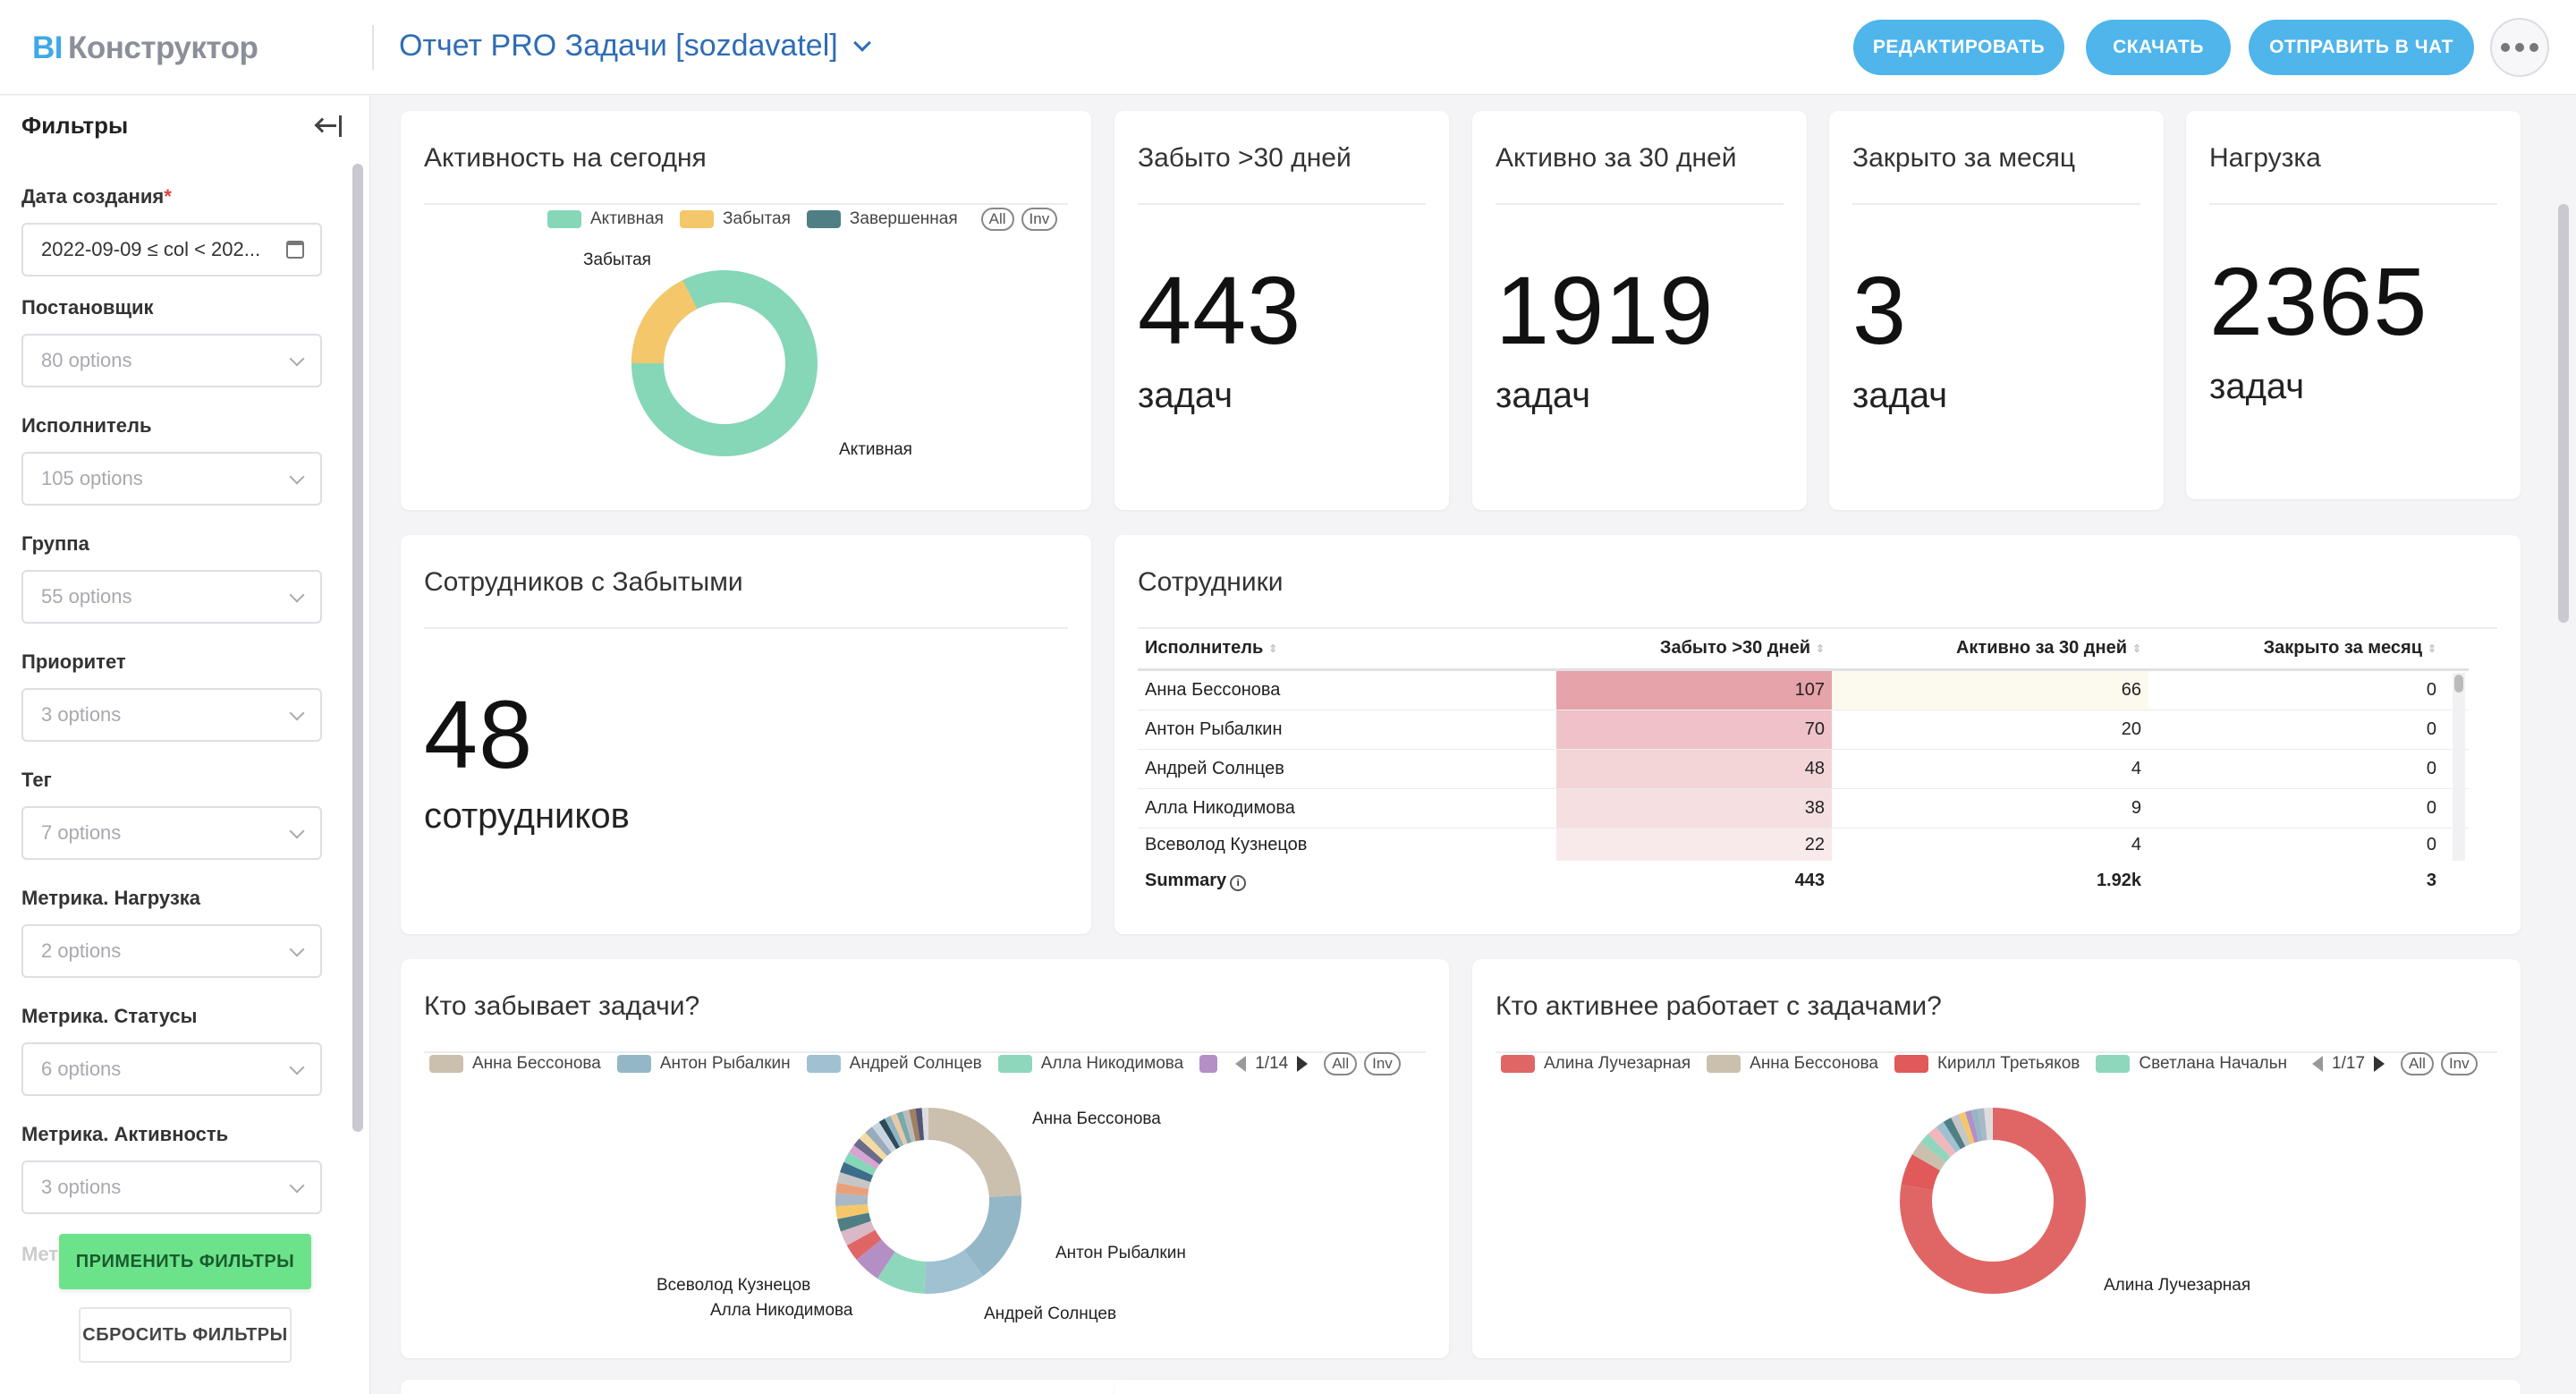 This screenshot has width=2576, height=1394. Describe the element at coordinates (2048, 648) in the screenshot. I see `column-header: Активно за 30 дней ⇕` at that location.